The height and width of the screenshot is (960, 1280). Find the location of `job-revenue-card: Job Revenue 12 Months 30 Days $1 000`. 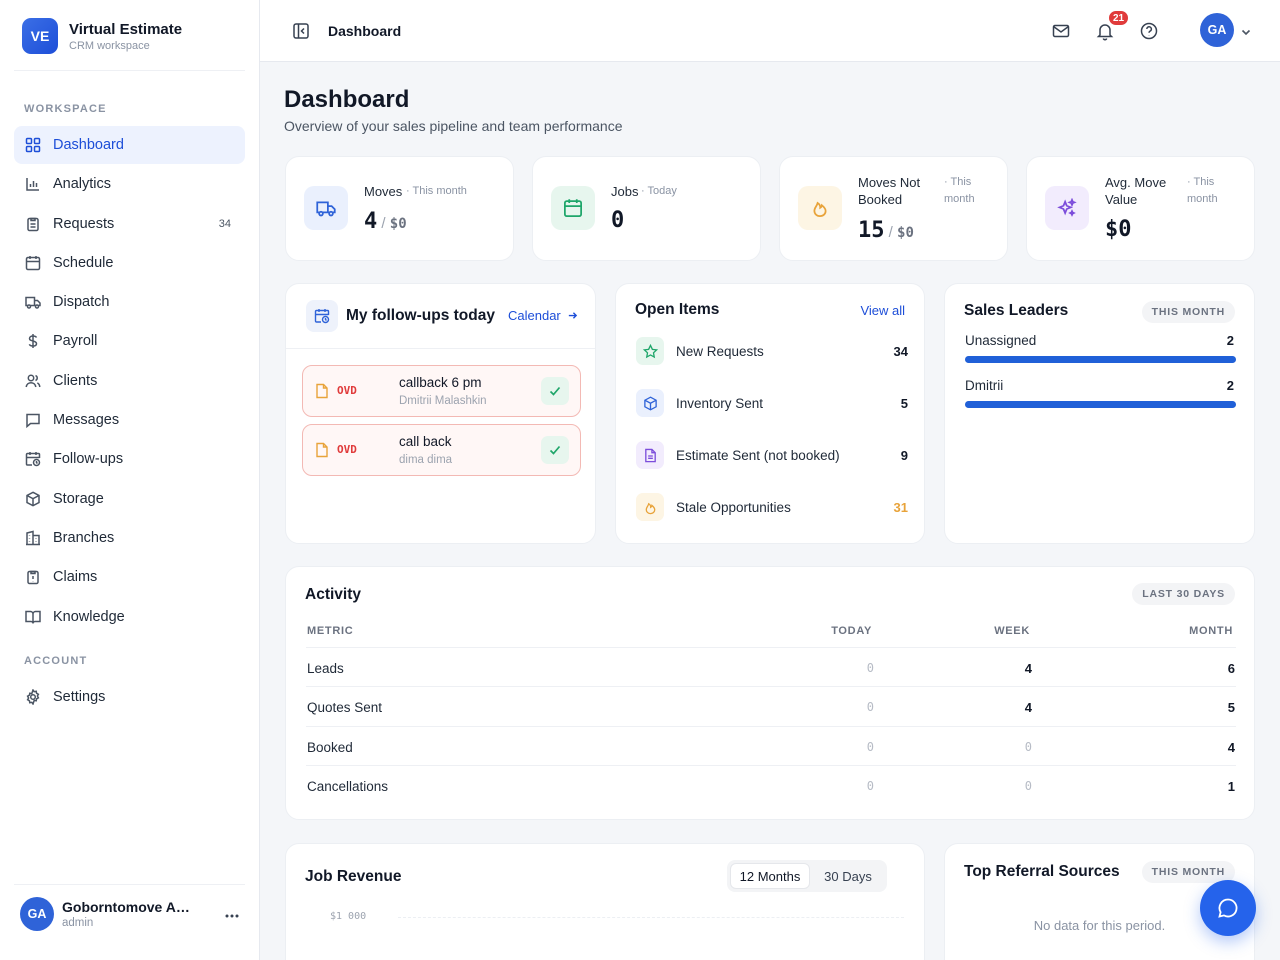

job-revenue-card: Job Revenue 12 Months 30 Days $1 000 is located at coordinates (605, 901).